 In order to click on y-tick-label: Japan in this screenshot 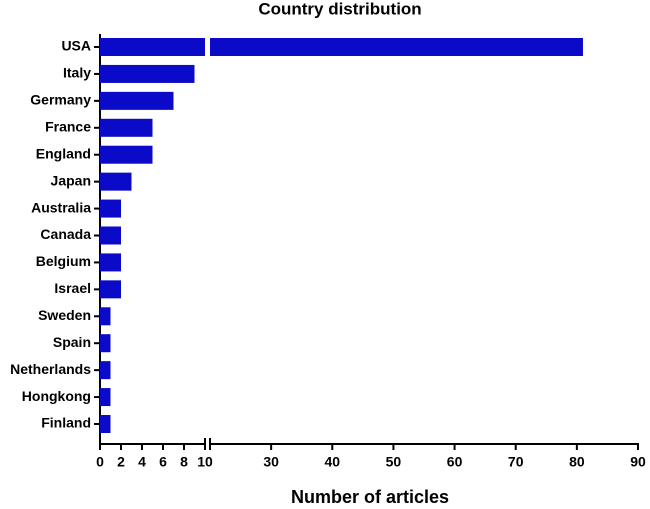, I will do `click(71, 180)`.